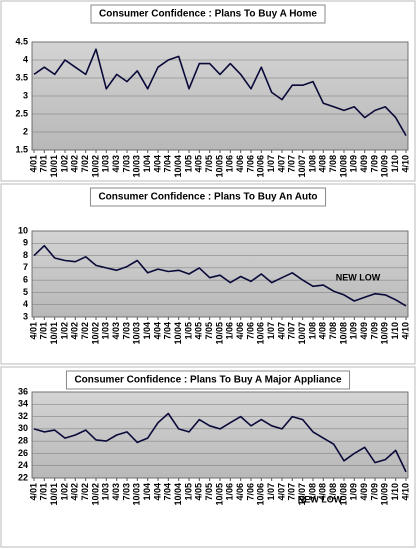 This screenshot has width=416, height=549. Describe the element at coordinates (23, 428) in the screenshot. I see `y-tick-label: 30` at that location.